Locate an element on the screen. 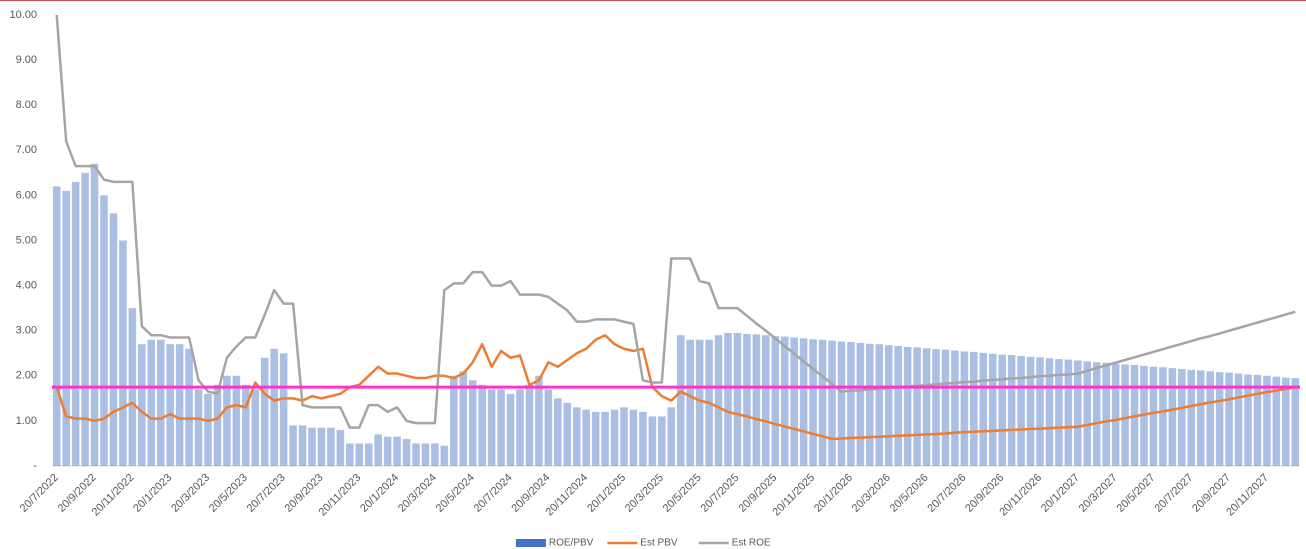 The image size is (1306, 549). x-tick-label: 20/7/2024 is located at coordinates (493, 493).